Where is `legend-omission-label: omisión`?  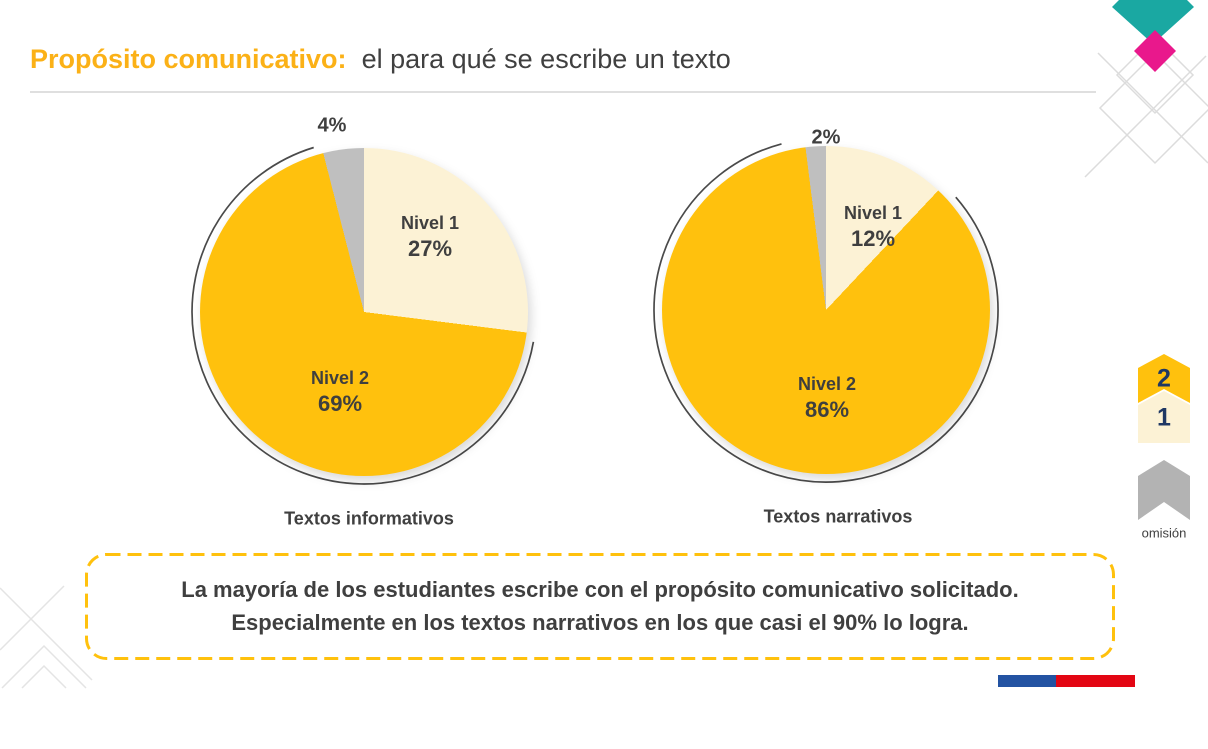
legend-omission-label: omisión is located at coordinates (1164, 533).